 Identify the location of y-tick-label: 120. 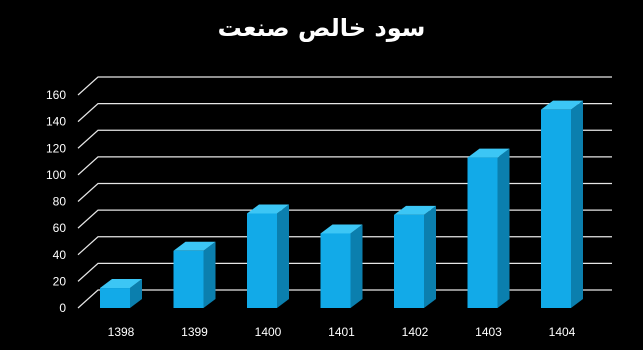
(56, 148).